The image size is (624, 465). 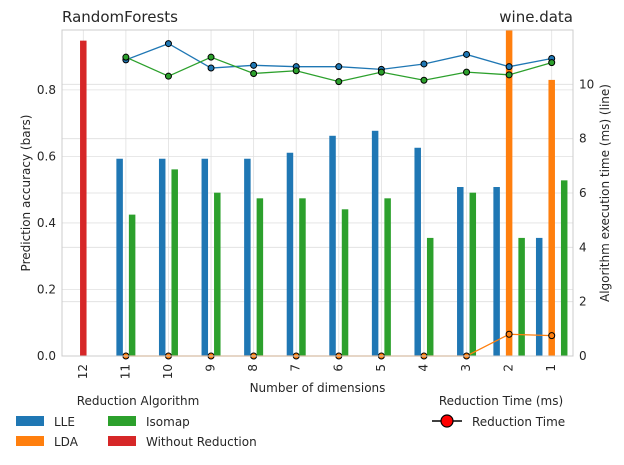 What do you see at coordinates (211, 368) in the screenshot?
I see `x-tick-label: 9` at bounding box center [211, 368].